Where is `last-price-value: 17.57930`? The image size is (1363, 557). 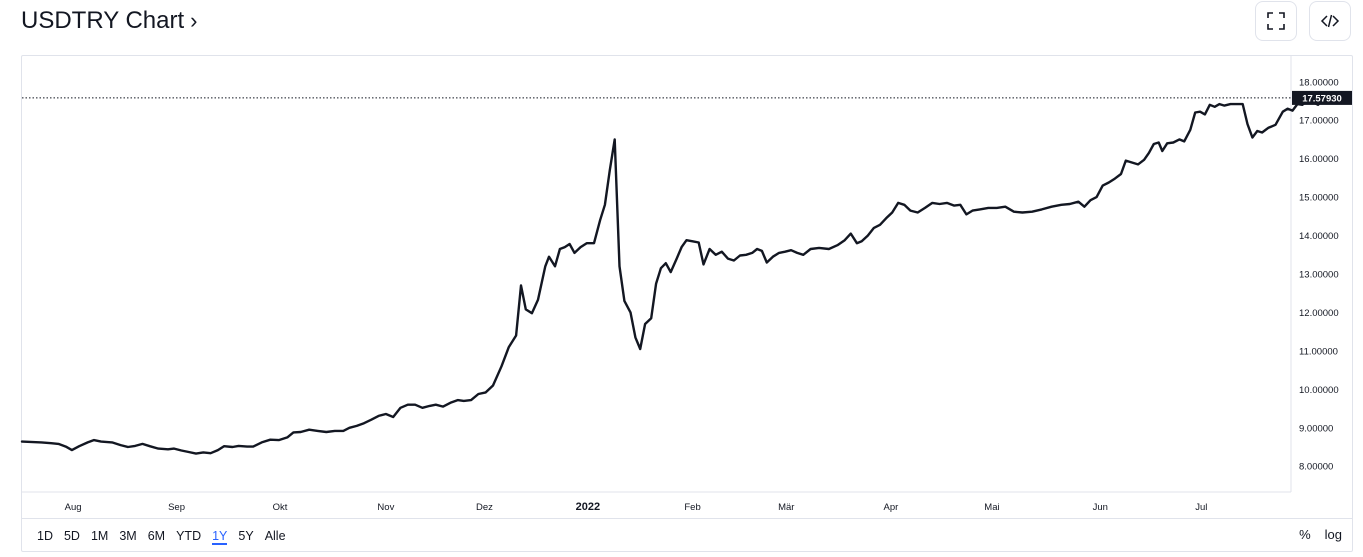
last-price-value: 17.57930 is located at coordinates (1322, 98).